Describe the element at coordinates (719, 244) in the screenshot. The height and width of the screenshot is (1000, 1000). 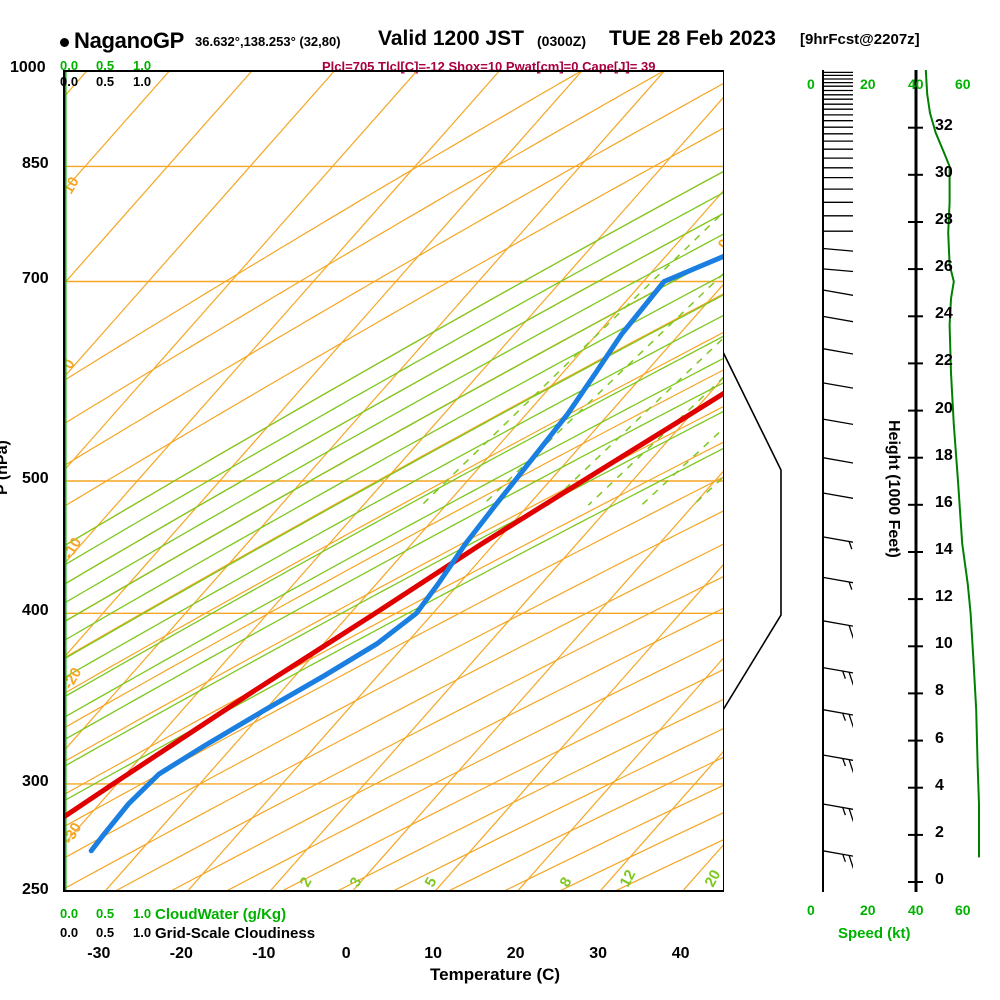
I see `dry-adiabat-label: 0` at that location.